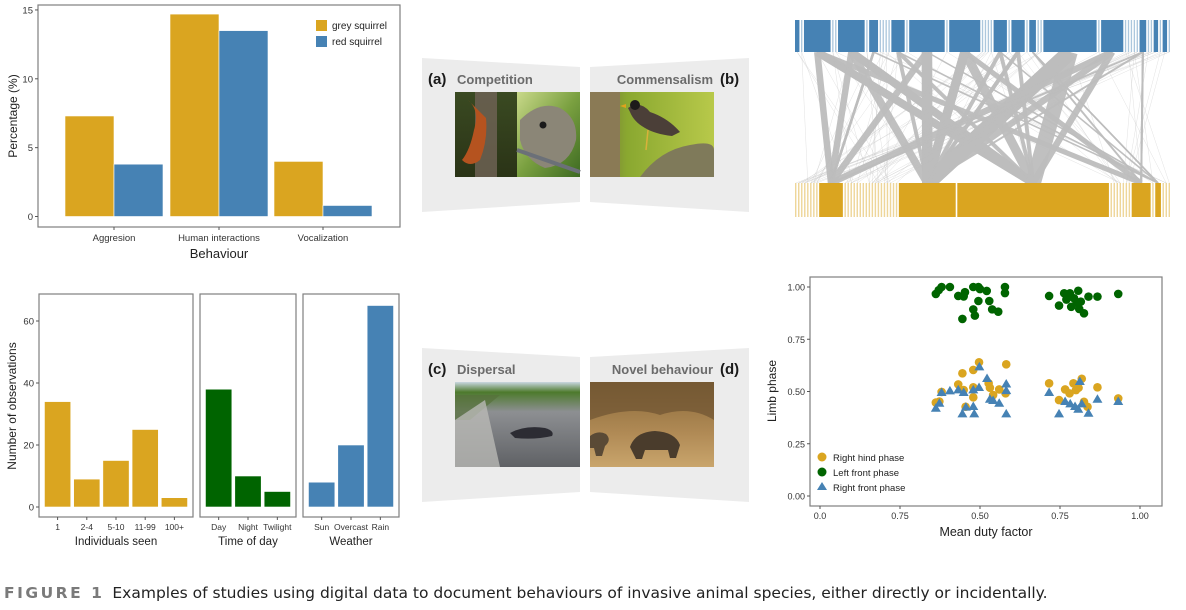 The height and width of the screenshot is (610, 1186). Describe the element at coordinates (822, 472) in the screenshot. I see `legend-marker-left-front` at that location.